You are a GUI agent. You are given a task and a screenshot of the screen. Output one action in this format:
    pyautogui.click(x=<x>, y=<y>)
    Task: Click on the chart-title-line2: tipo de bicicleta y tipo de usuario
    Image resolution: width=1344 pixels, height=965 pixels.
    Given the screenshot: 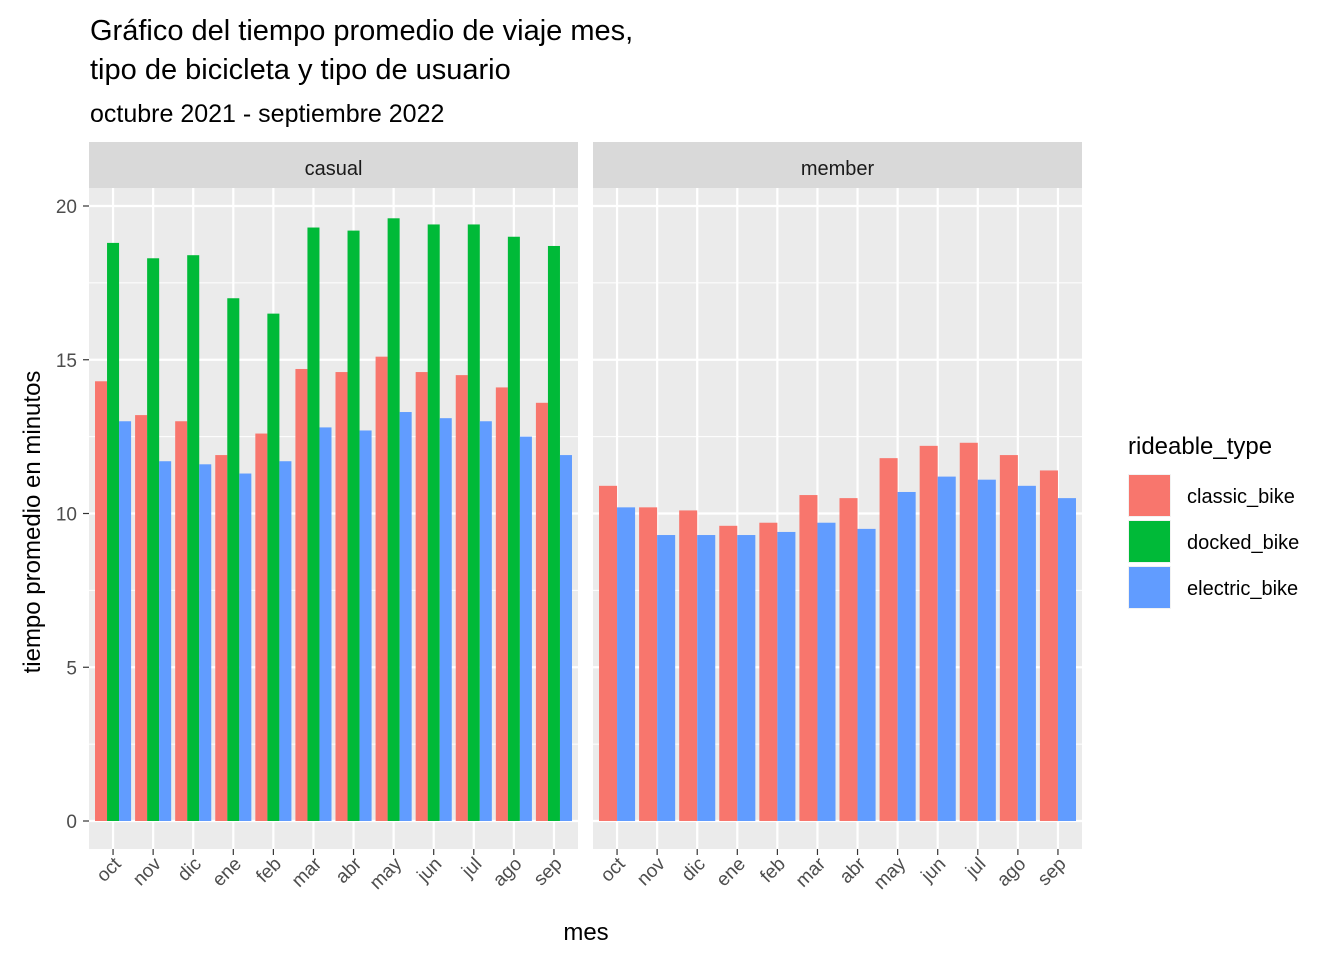 What is the action you would take?
    pyautogui.click(x=300, y=70)
    